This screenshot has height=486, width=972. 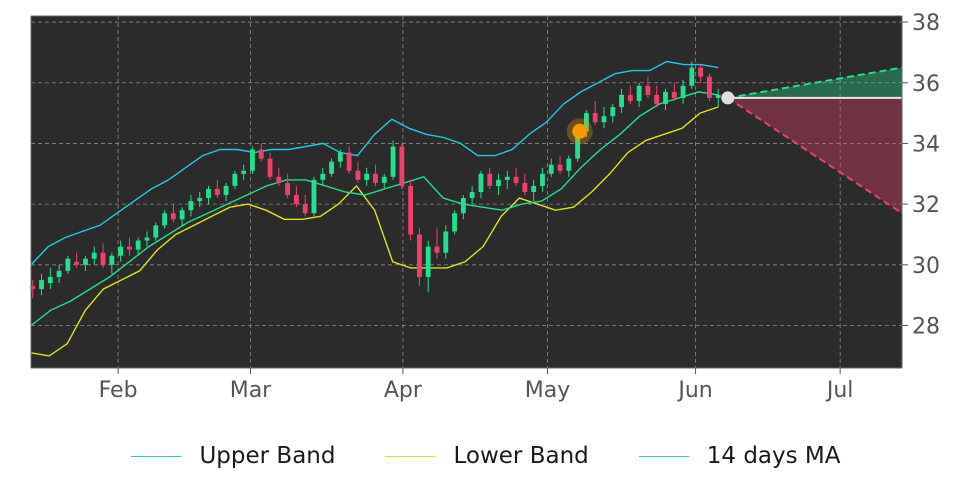 I want to click on legend-item-lower-band: Lower Band, so click(x=487, y=456).